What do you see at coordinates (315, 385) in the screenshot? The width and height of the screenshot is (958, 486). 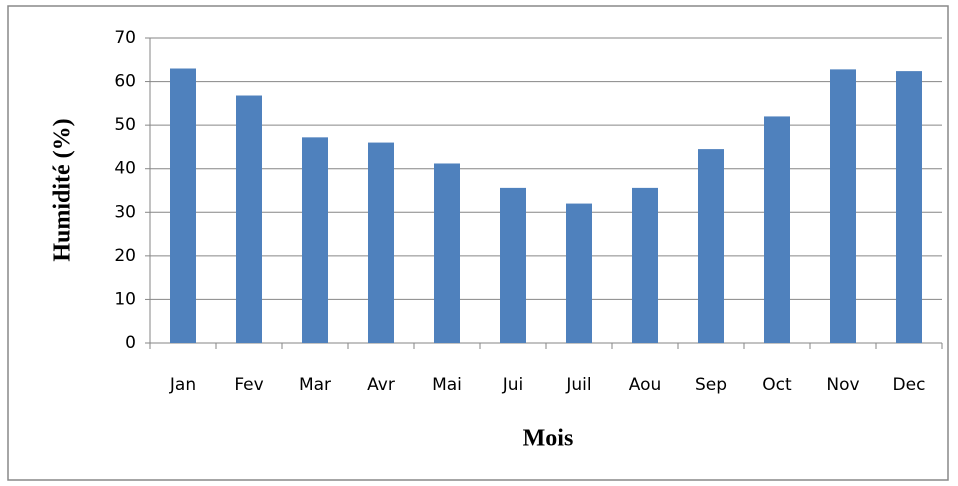 I see `x-tick-label: Mar` at bounding box center [315, 385].